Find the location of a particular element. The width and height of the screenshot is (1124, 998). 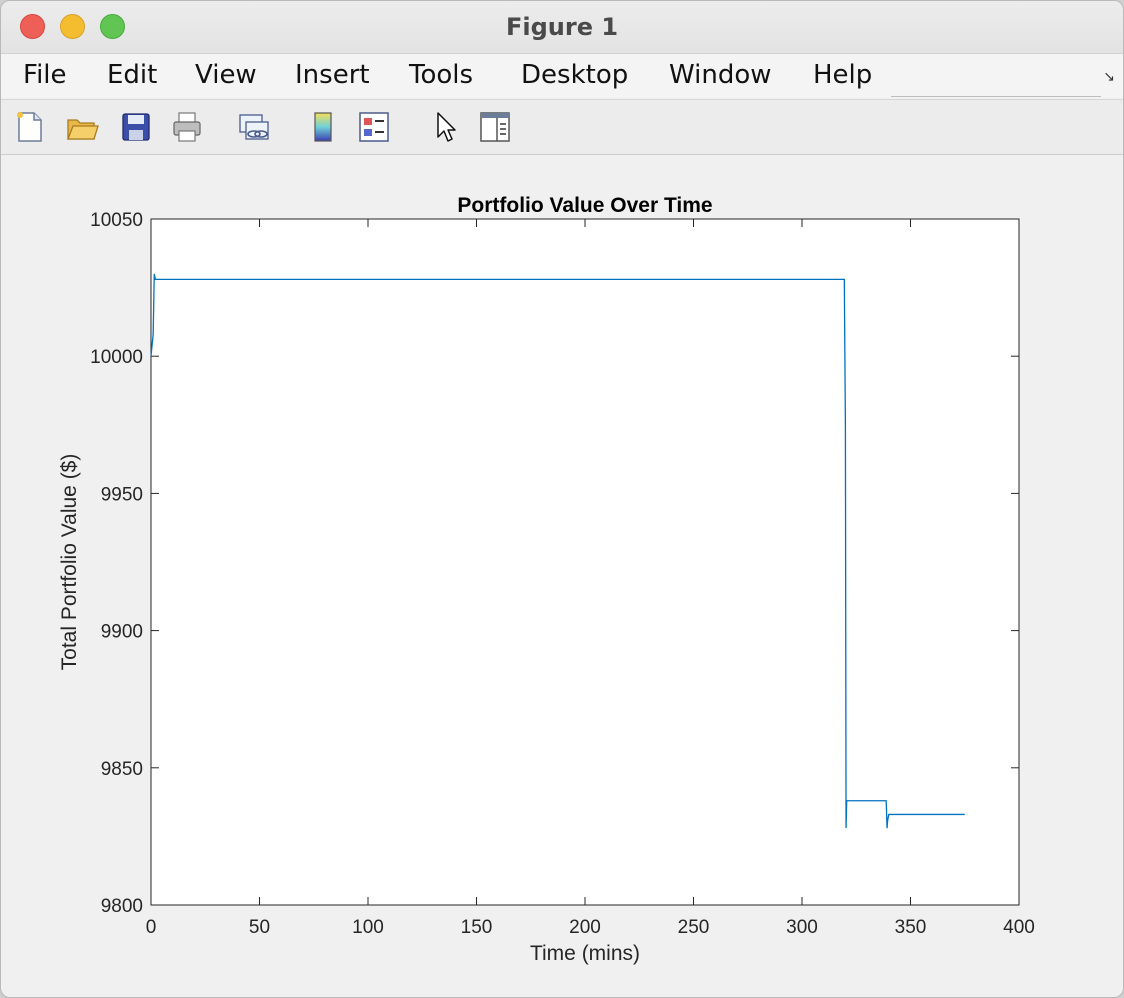

x-tick-label: 350 is located at coordinates (911, 927).